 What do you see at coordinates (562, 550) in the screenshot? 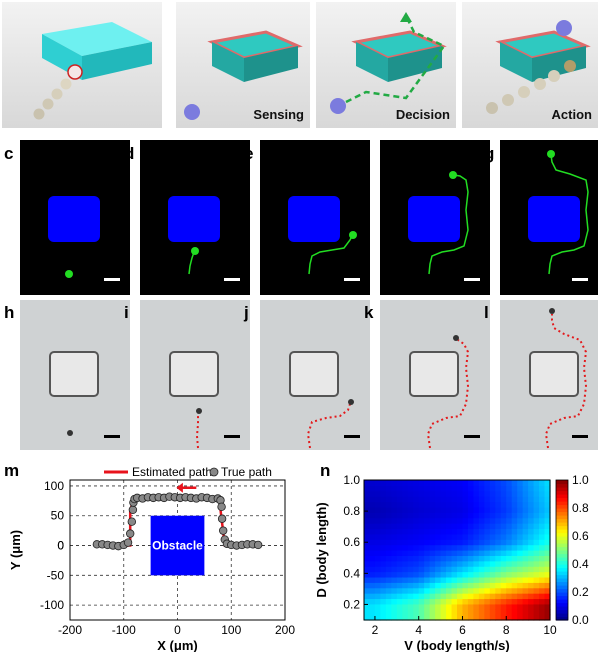
I see `colorbar-frame` at bounding box center [562, 550].